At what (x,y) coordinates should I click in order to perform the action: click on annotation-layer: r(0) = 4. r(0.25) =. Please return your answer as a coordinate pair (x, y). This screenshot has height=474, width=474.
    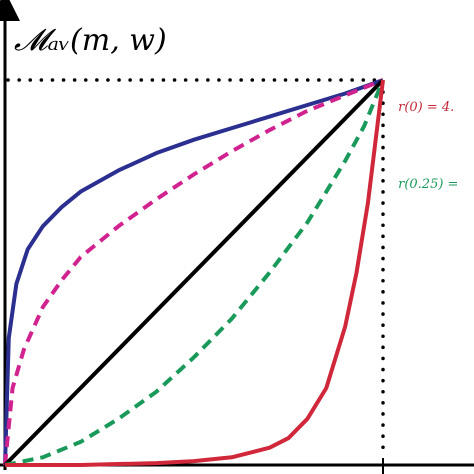
    Looking at the image, I should click on (428, 146).